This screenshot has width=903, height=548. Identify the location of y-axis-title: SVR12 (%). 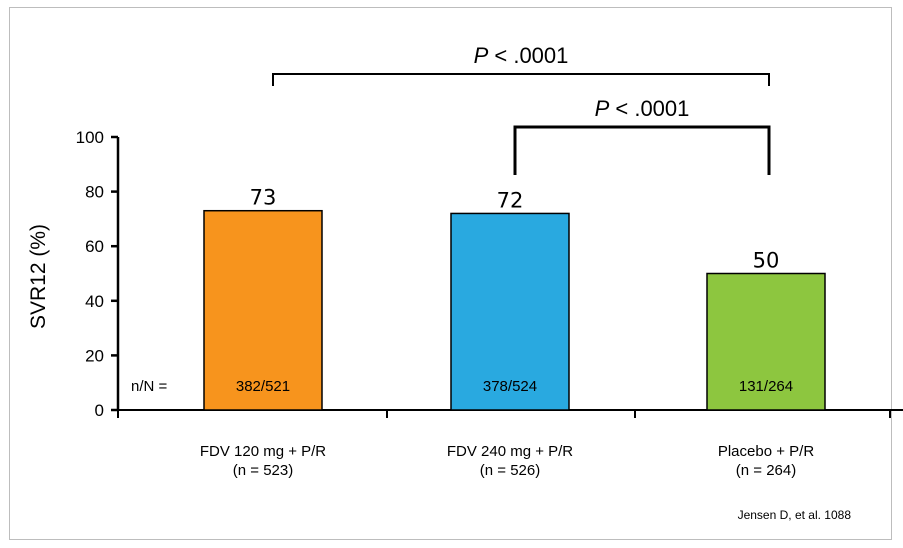
(38, 276).